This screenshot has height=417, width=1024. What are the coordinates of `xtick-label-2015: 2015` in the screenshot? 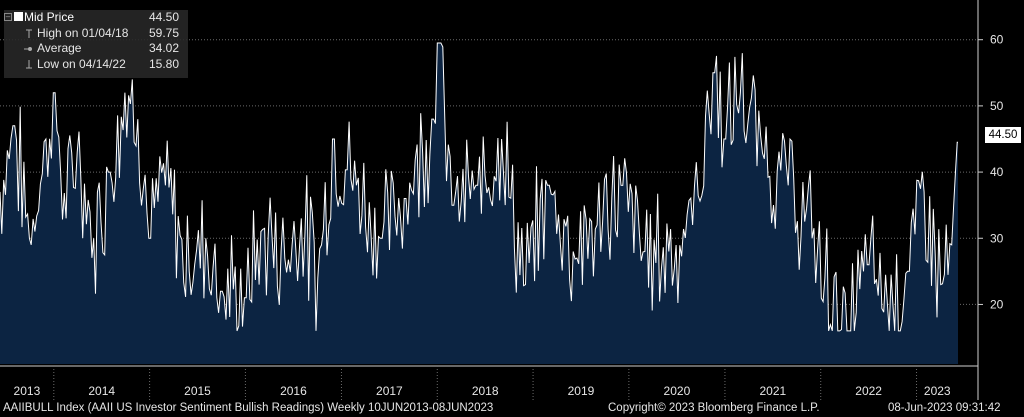 It's located at (197, 391).